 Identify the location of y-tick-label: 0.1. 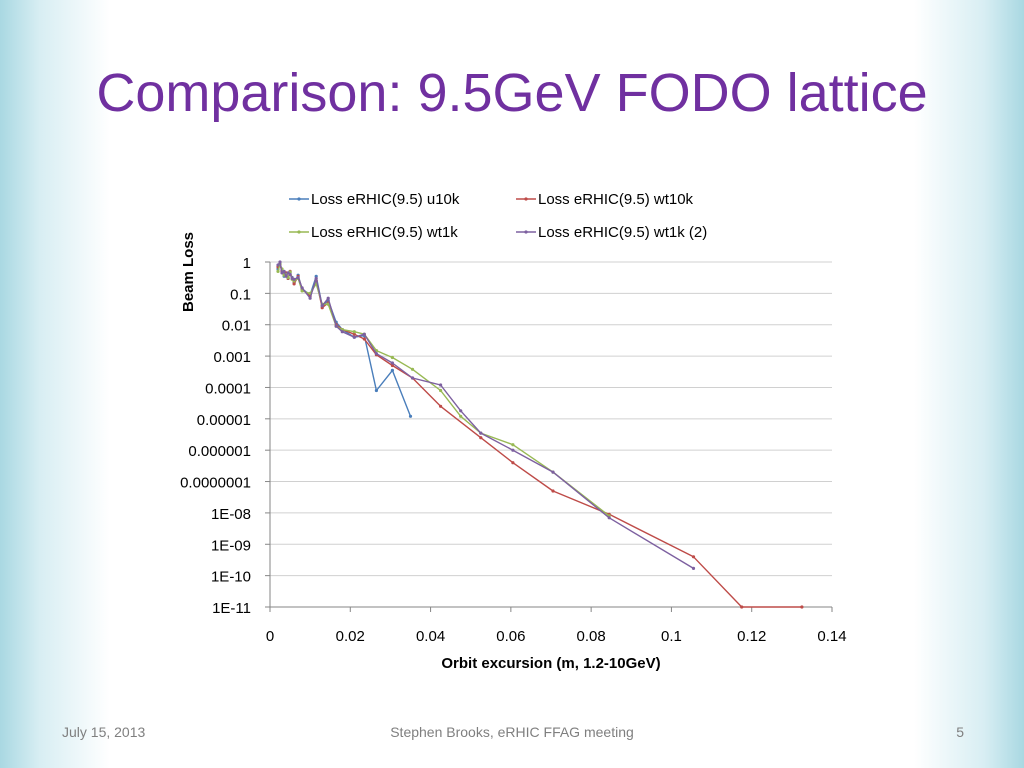
(240, 294).